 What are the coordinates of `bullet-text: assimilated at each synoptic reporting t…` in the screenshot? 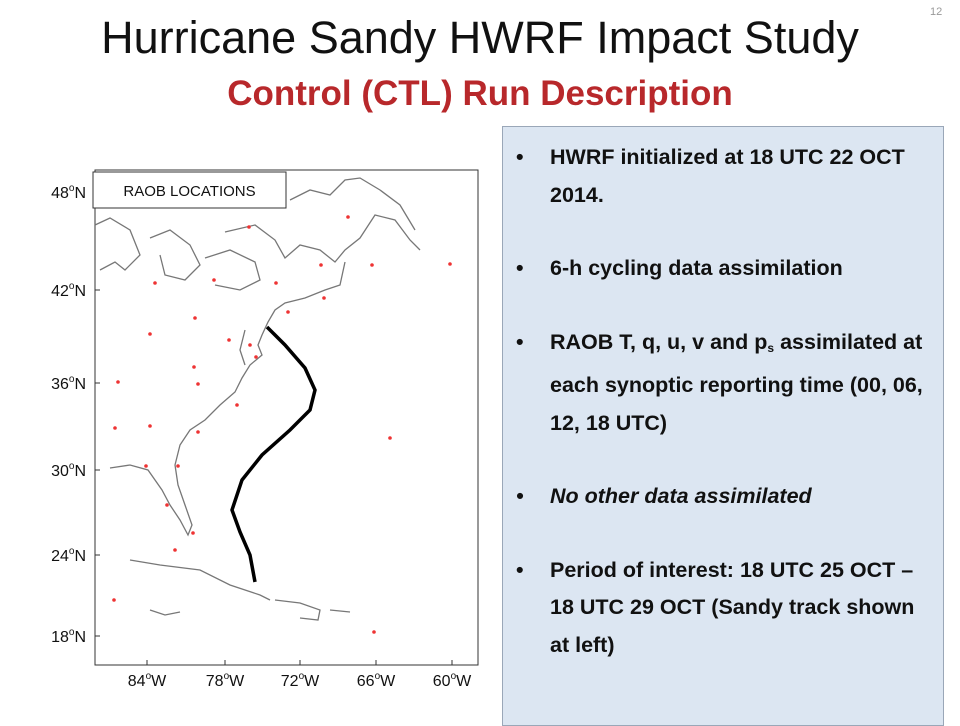 It's located at (736, 382).